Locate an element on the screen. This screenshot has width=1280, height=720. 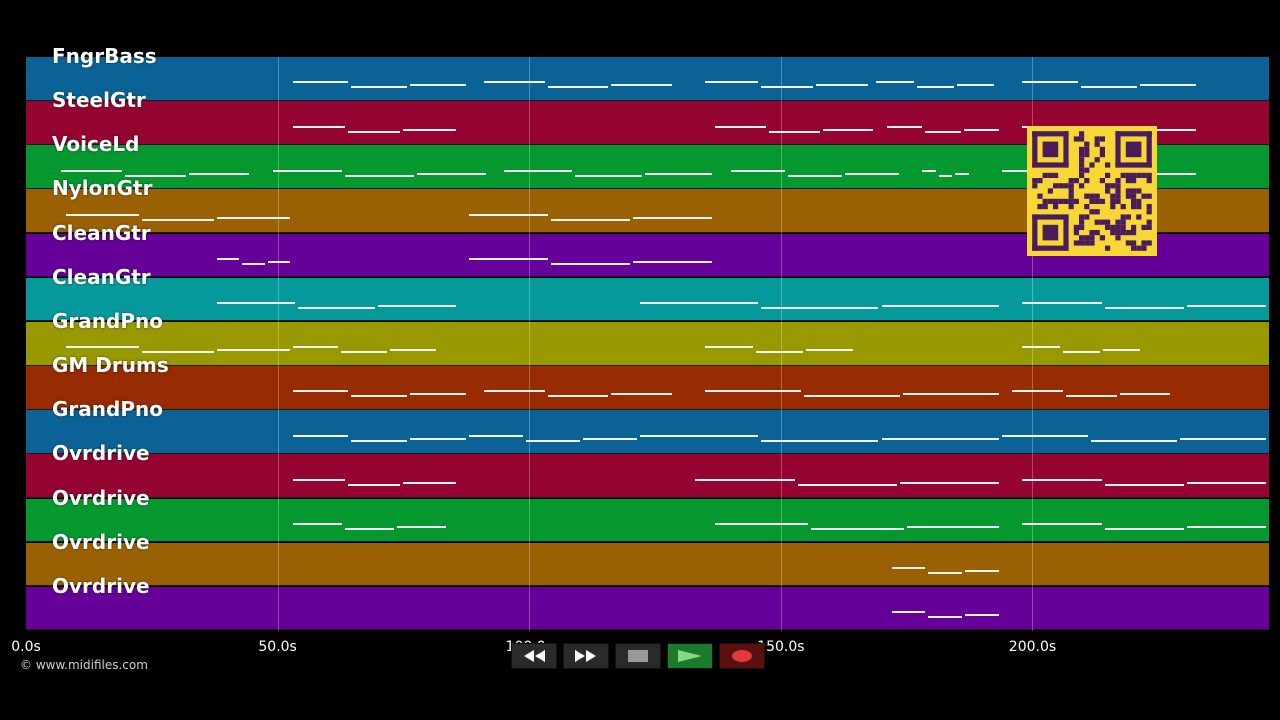
stop-button is located at coordinates (638, 656).